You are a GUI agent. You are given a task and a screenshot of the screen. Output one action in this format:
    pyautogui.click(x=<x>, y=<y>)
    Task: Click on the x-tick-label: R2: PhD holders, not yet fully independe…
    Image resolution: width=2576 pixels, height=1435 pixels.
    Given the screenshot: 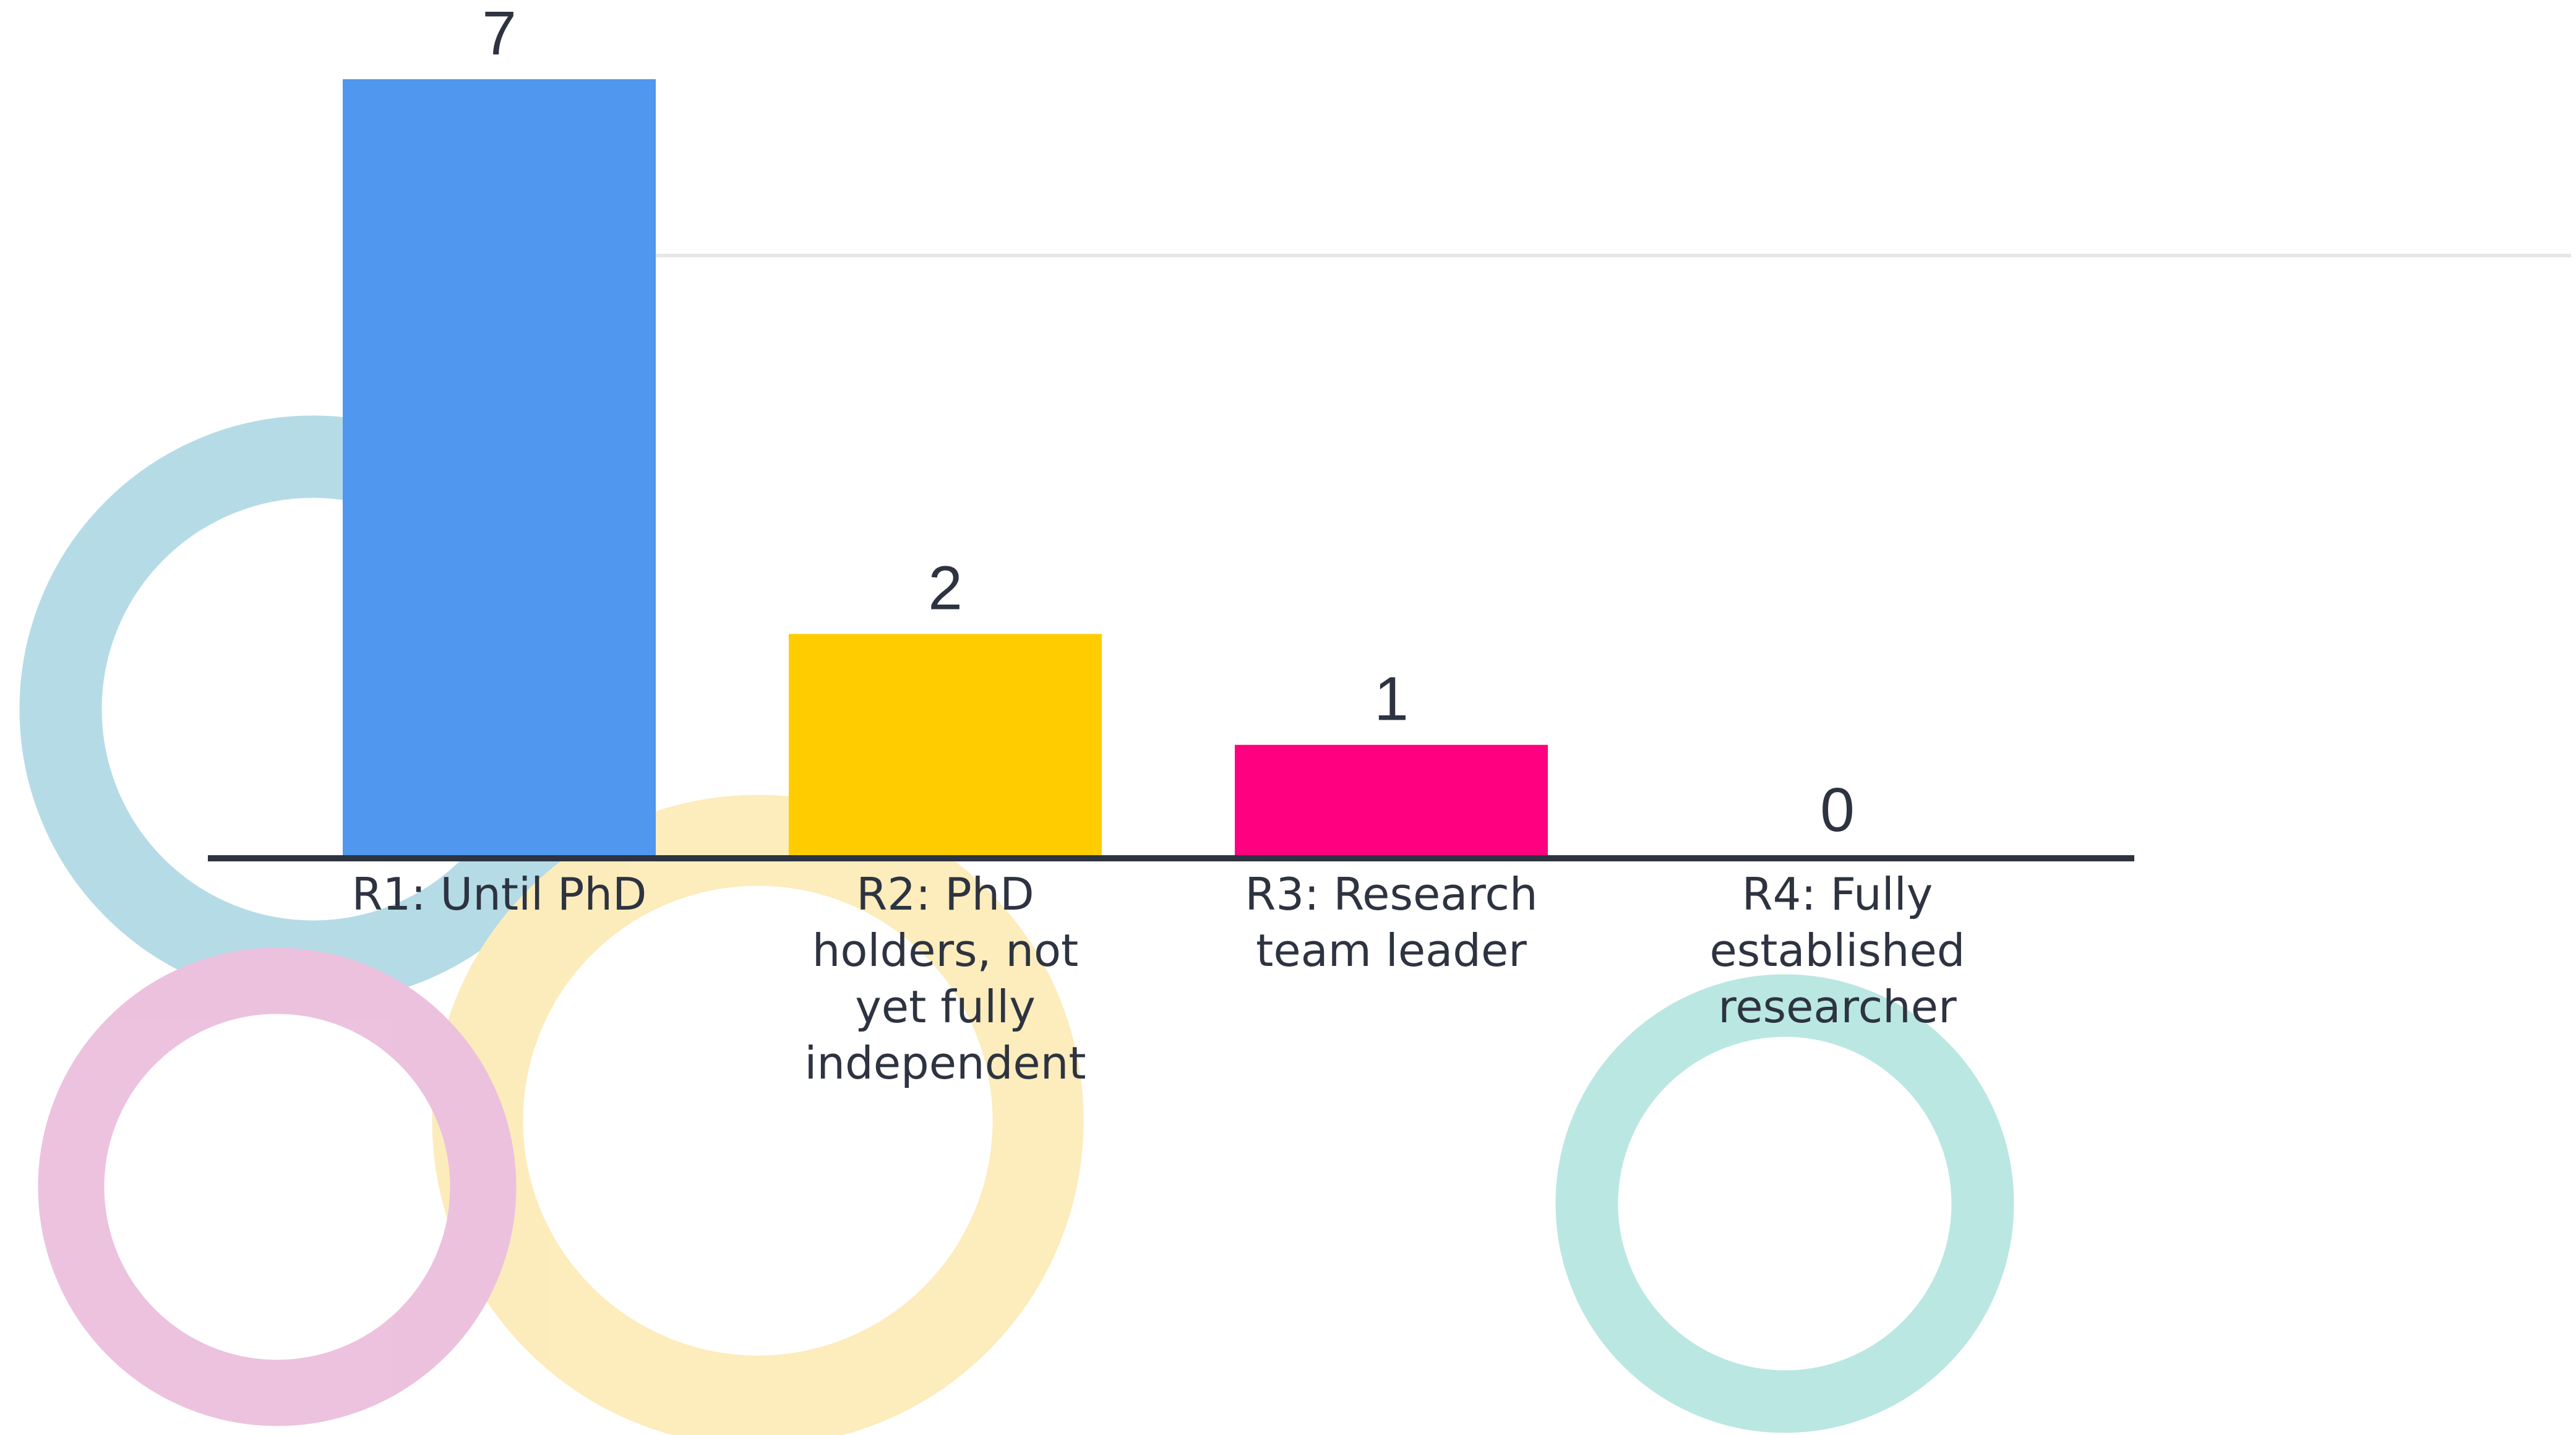 What is the action you would take?
    pyautogui.click(x=945, y=978)
    